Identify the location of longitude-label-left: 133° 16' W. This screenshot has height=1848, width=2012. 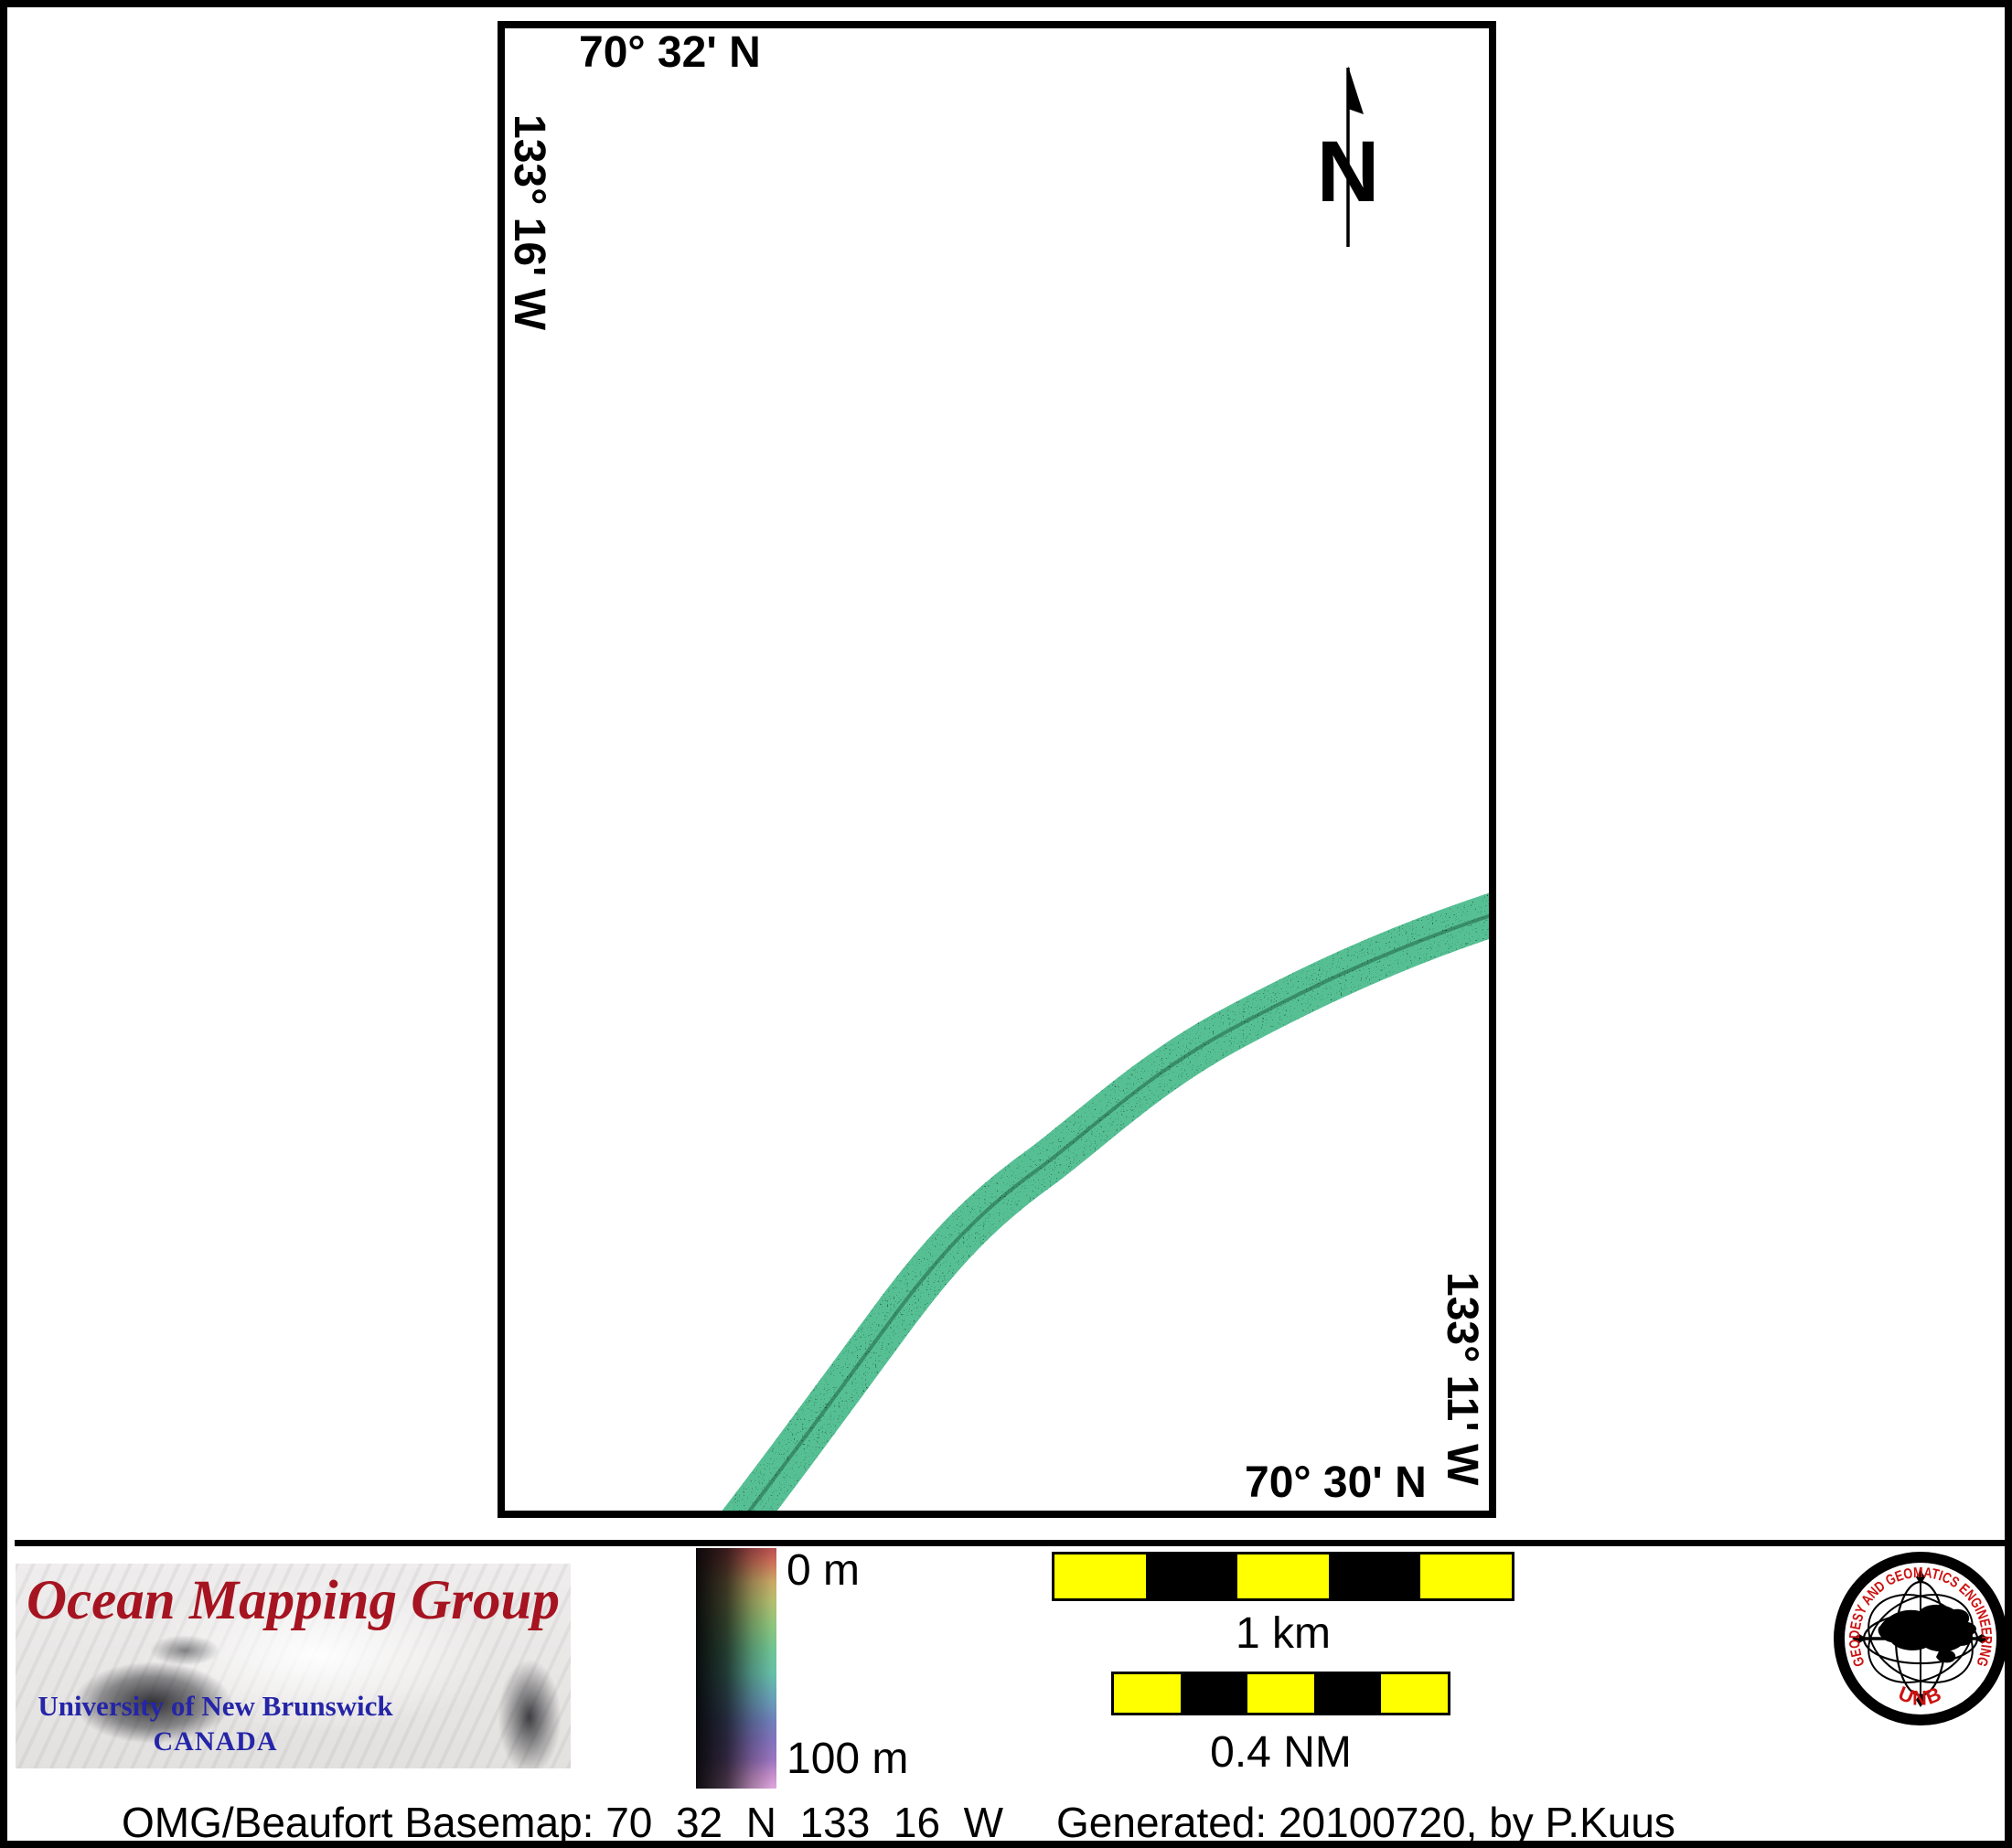
(529, 222).